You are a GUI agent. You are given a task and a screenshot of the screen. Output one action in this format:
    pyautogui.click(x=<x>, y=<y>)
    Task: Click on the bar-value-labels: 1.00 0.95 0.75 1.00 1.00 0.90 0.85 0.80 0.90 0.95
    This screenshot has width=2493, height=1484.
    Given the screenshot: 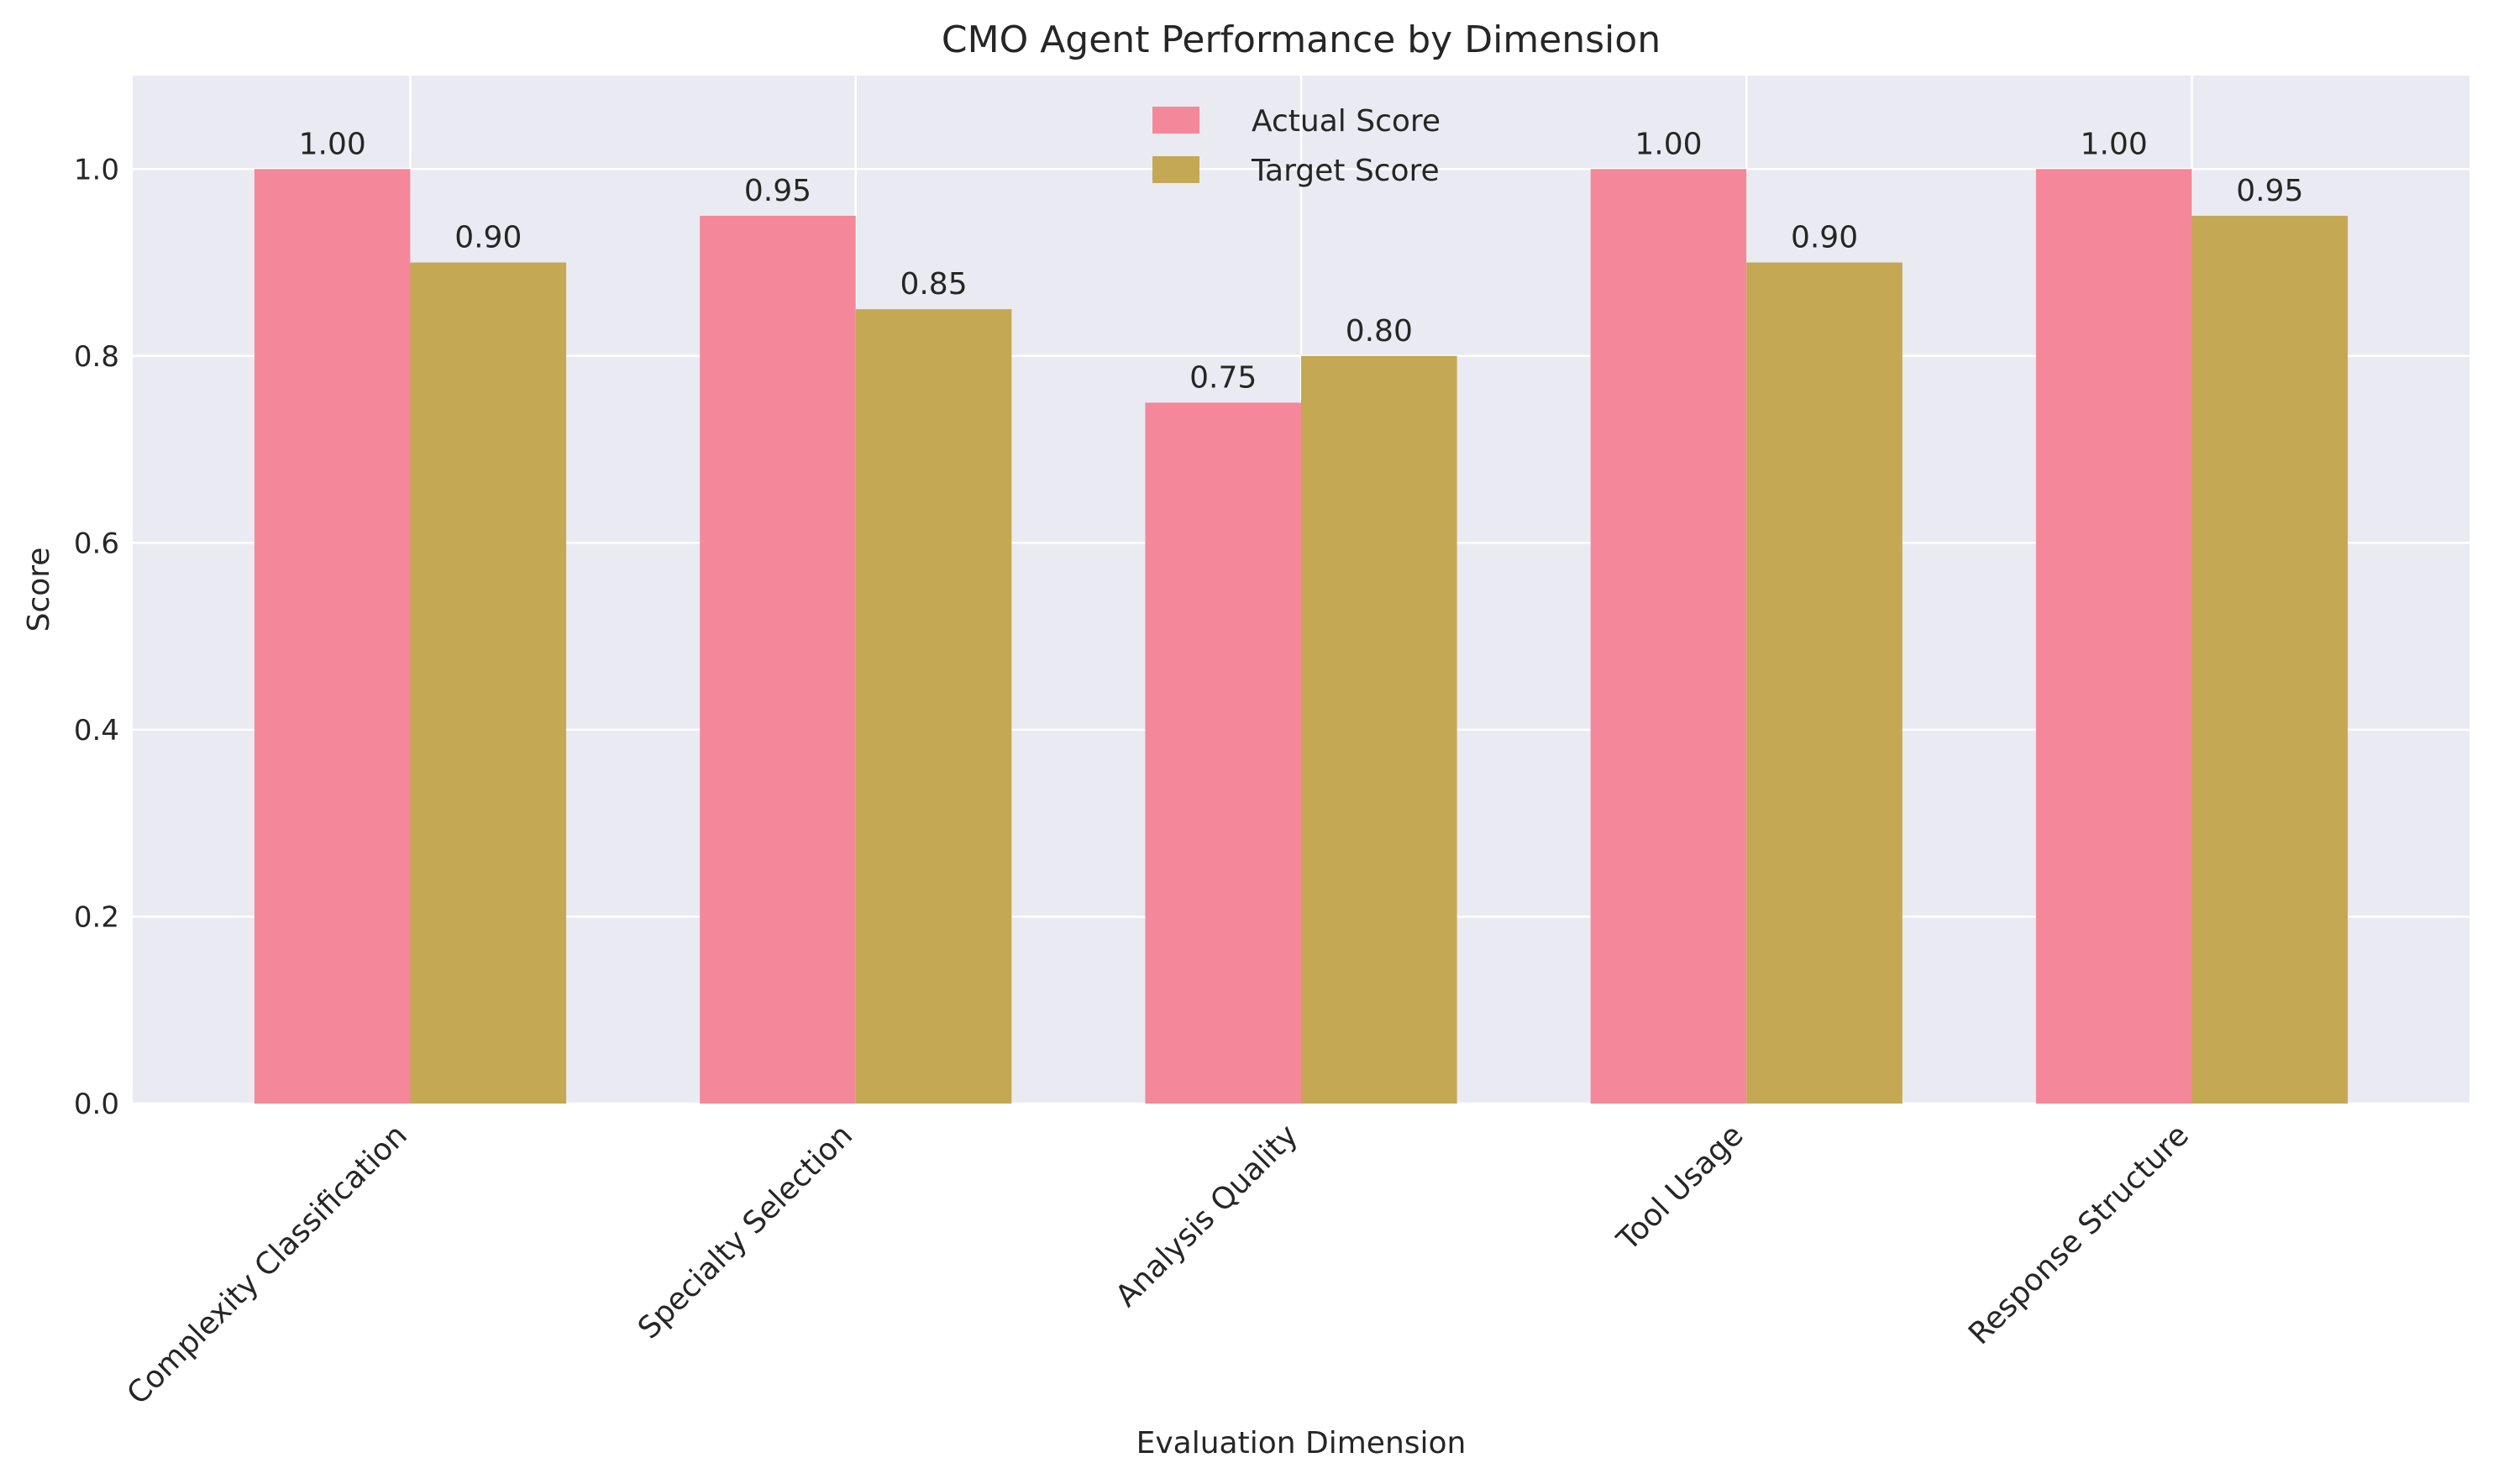 What is the action you would take?
    pyautogui.click(x=1301, y=261)
    